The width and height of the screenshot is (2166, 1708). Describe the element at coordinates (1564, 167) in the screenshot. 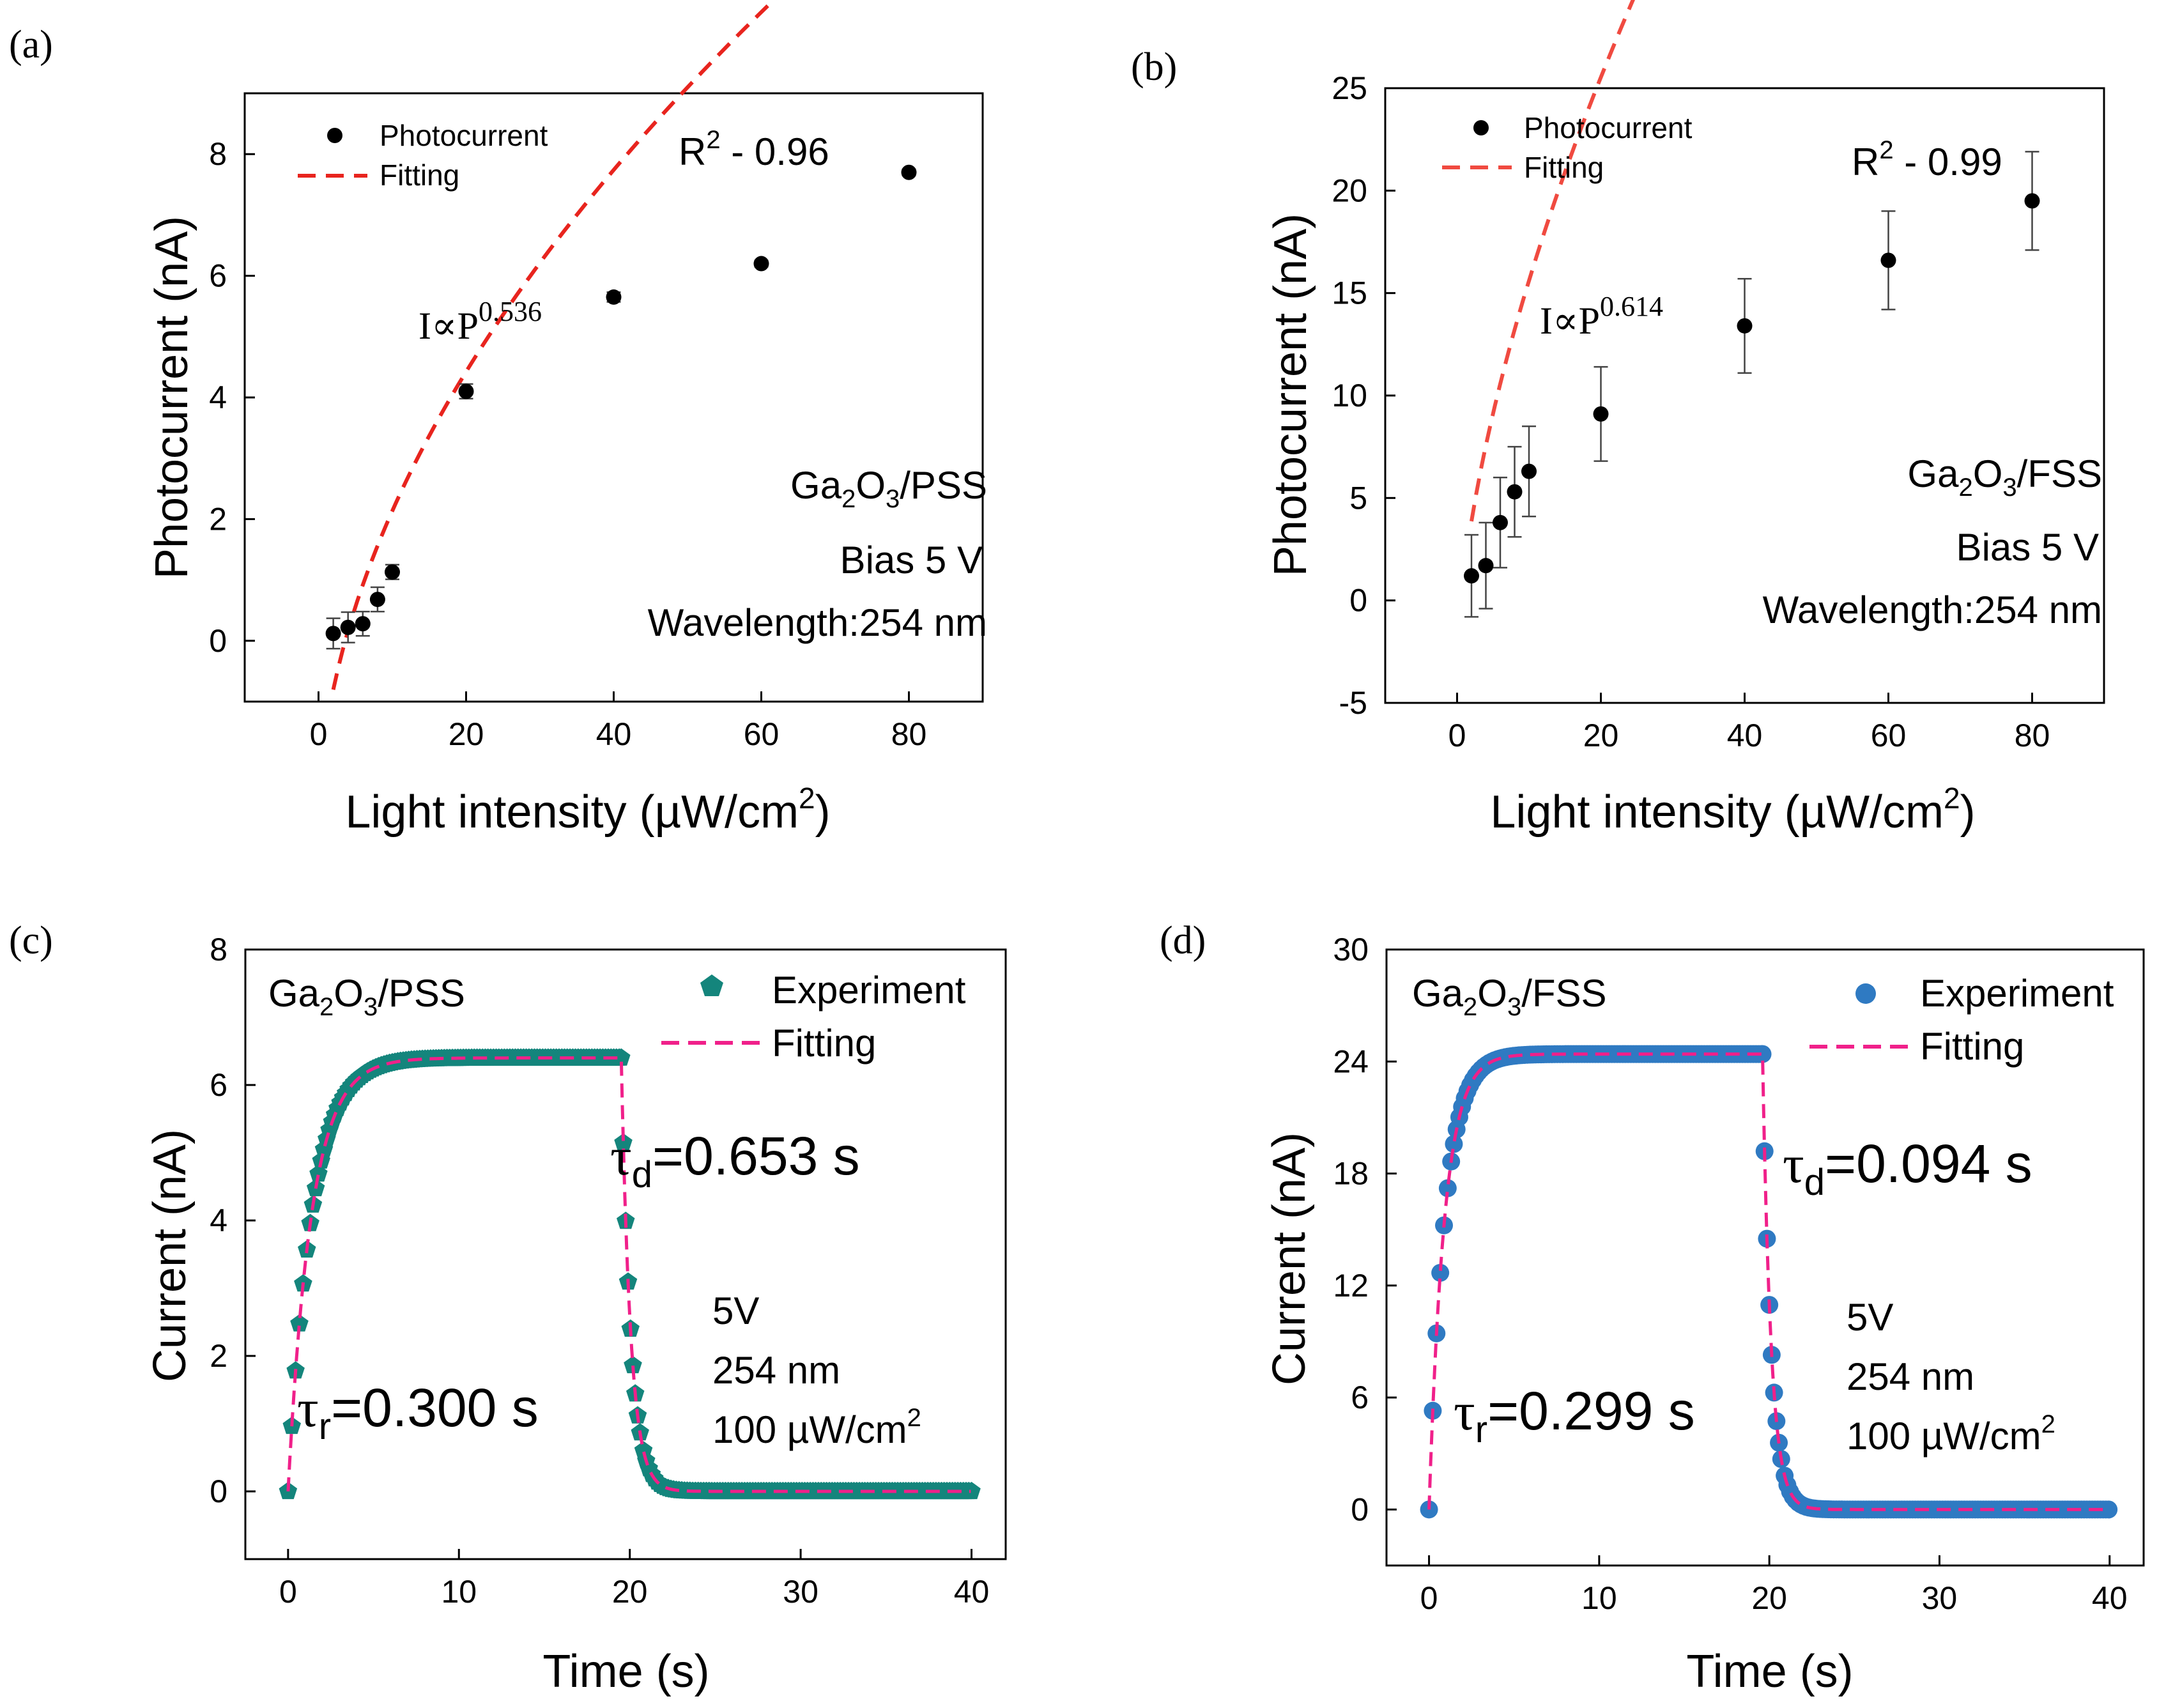

I see `legend-label-fitting-b: Fitting` at that location.